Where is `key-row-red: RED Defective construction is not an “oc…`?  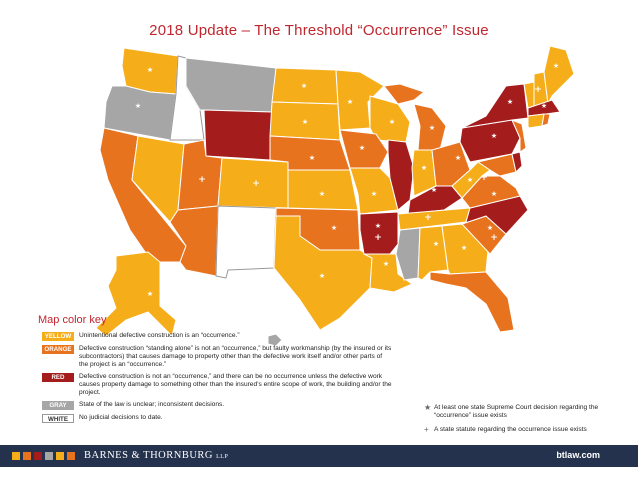 key-row-red: RED Defective construction is not an “oc… is located at coordinates (217, 385).